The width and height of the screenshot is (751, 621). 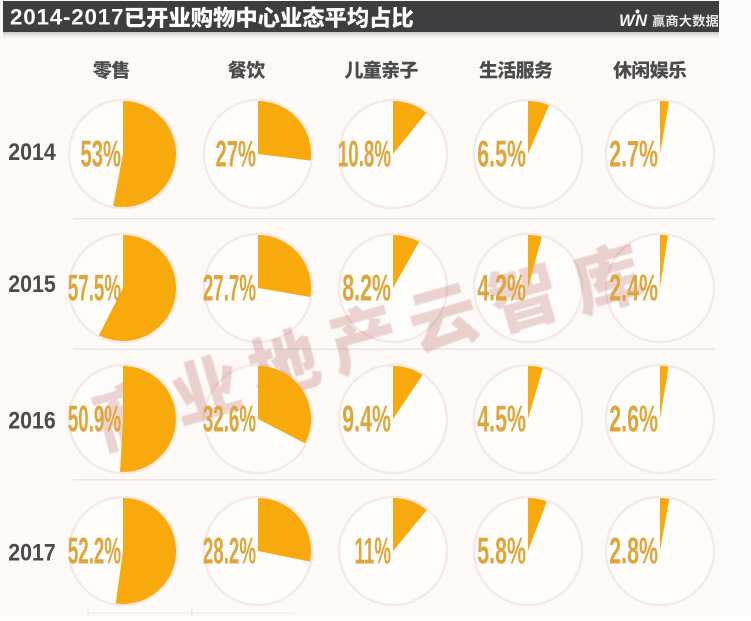 What do you see at coordinates (229, 420) in the screenshot?
I see `svg-text: 32.6%` at bounding box center [229, 420].